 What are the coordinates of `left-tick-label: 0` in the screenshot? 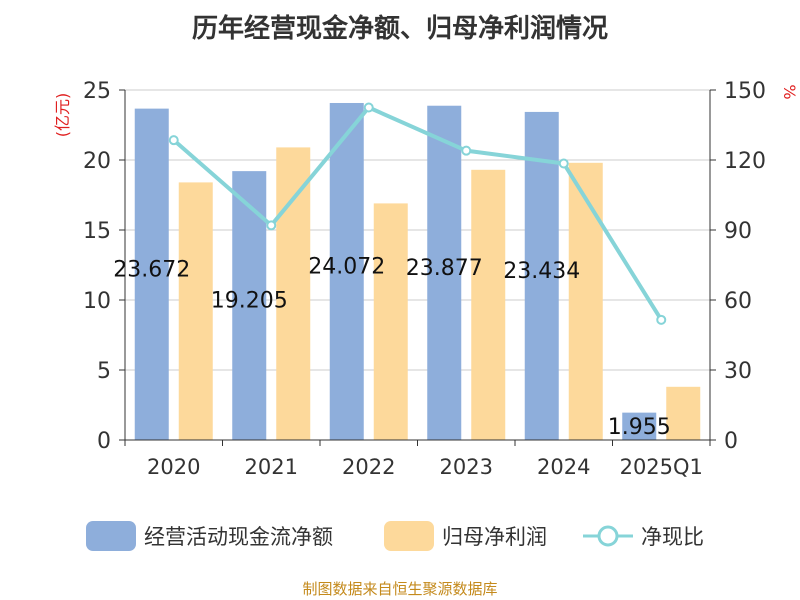 It's located at (104, 441).